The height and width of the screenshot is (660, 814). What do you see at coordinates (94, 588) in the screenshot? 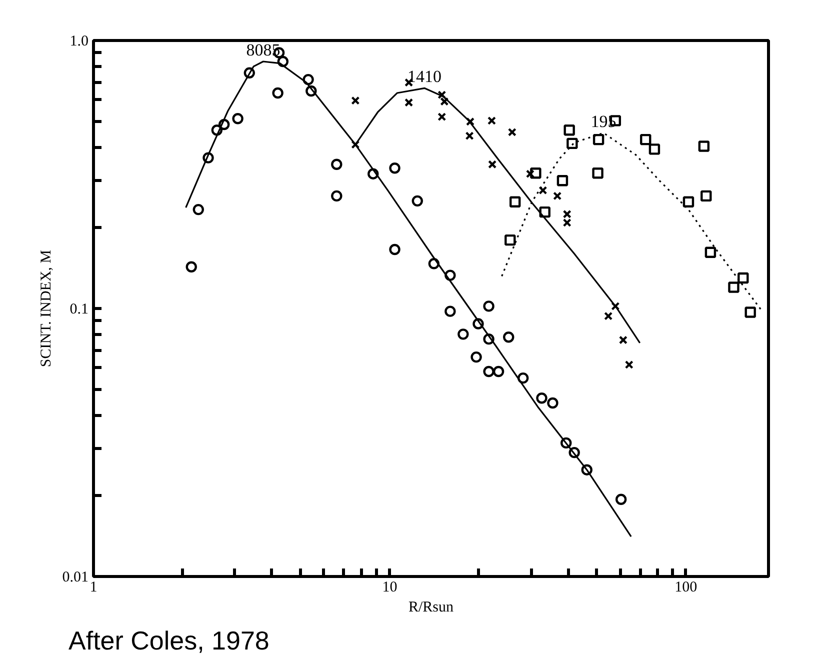
I see `x-tick-label: 1` at bounding box center [94, 588].